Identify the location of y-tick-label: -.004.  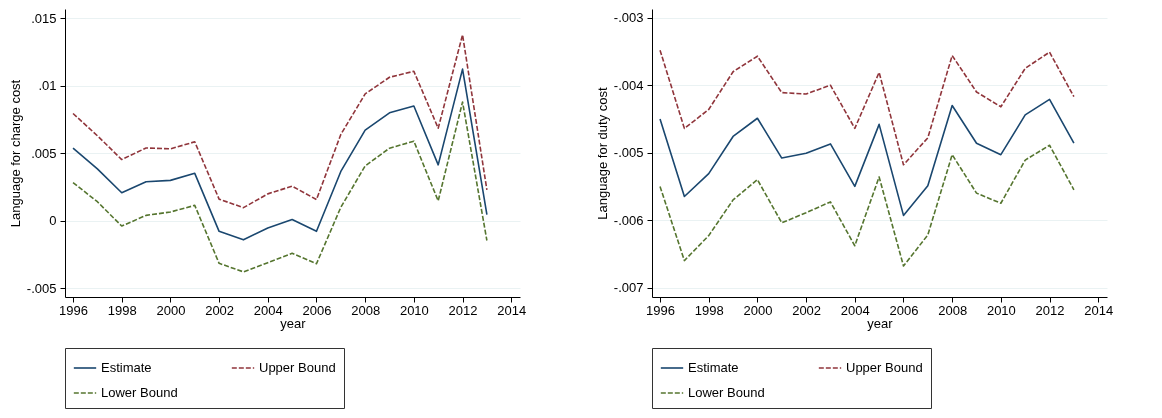
(628, 85).